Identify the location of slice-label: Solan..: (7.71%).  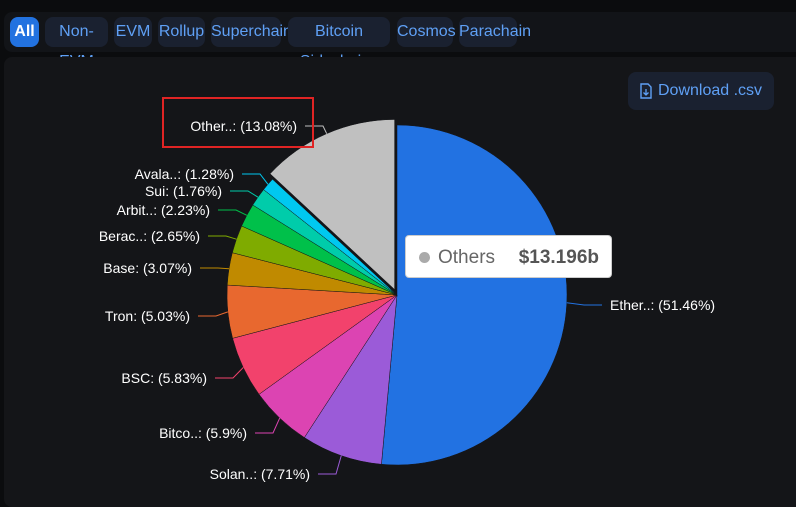
(260, 474).